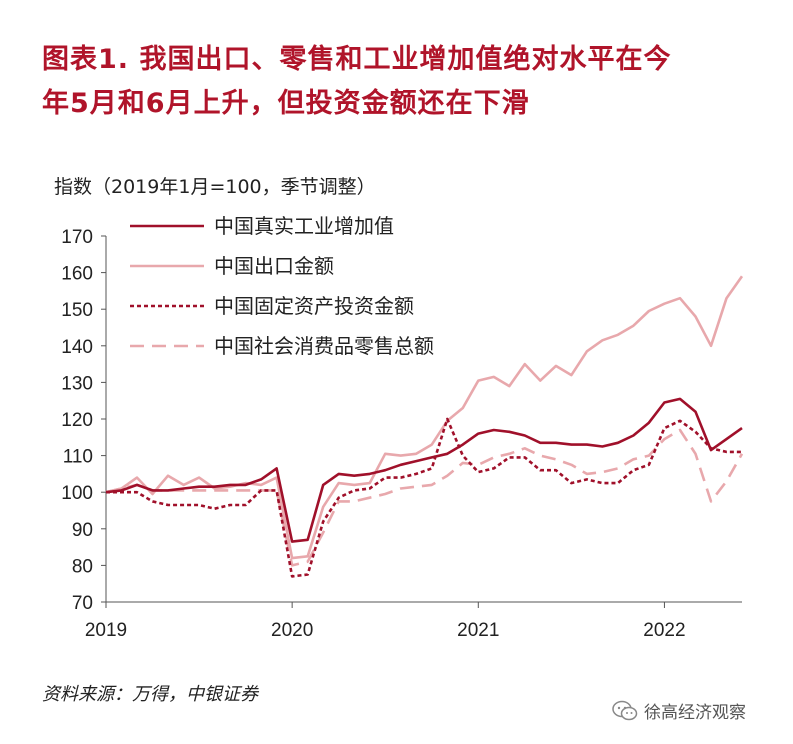 The height and width of the screenshot is (744, 793). What do you see at coordinates (274, 266) in the screenshot?
I see `legend-label-1: 中国出口金额` at bounding box center [274, 266].